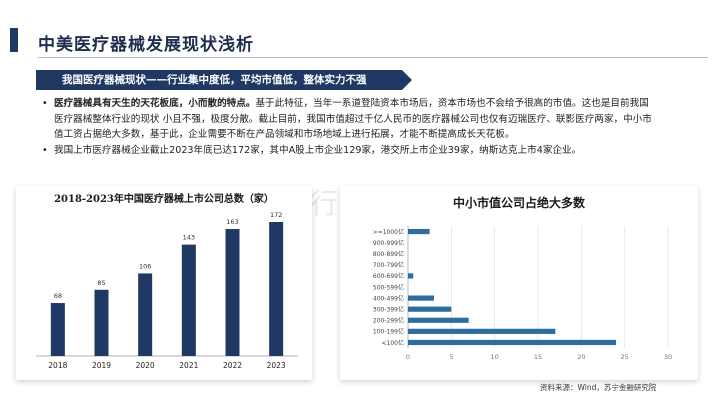 Image resolution: width=720 pixels, height=404 pixels. I want to click on right-chart-title: 中小市值公司占绝大多数, so click(518, 203).